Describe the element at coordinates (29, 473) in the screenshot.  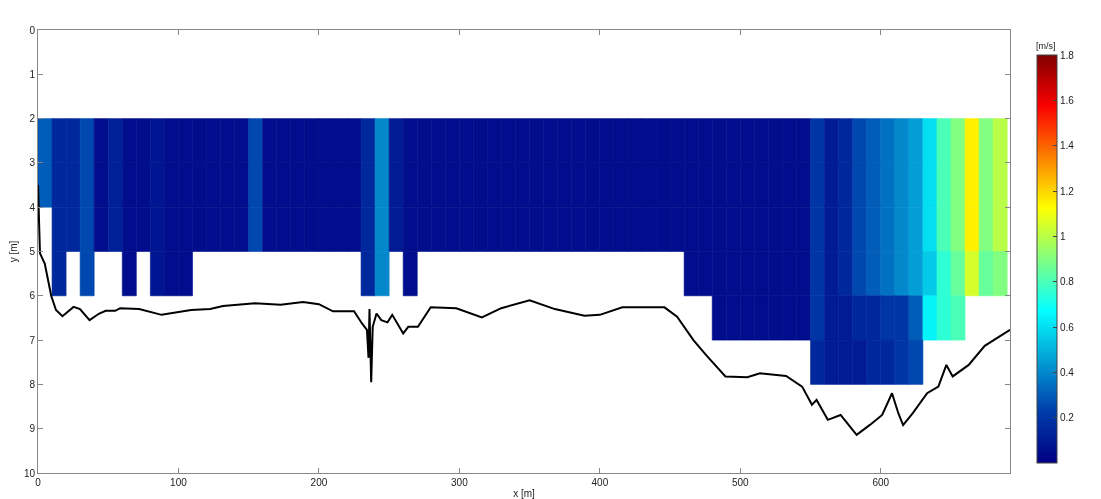
I see `y-tick-label: 10` at that location.